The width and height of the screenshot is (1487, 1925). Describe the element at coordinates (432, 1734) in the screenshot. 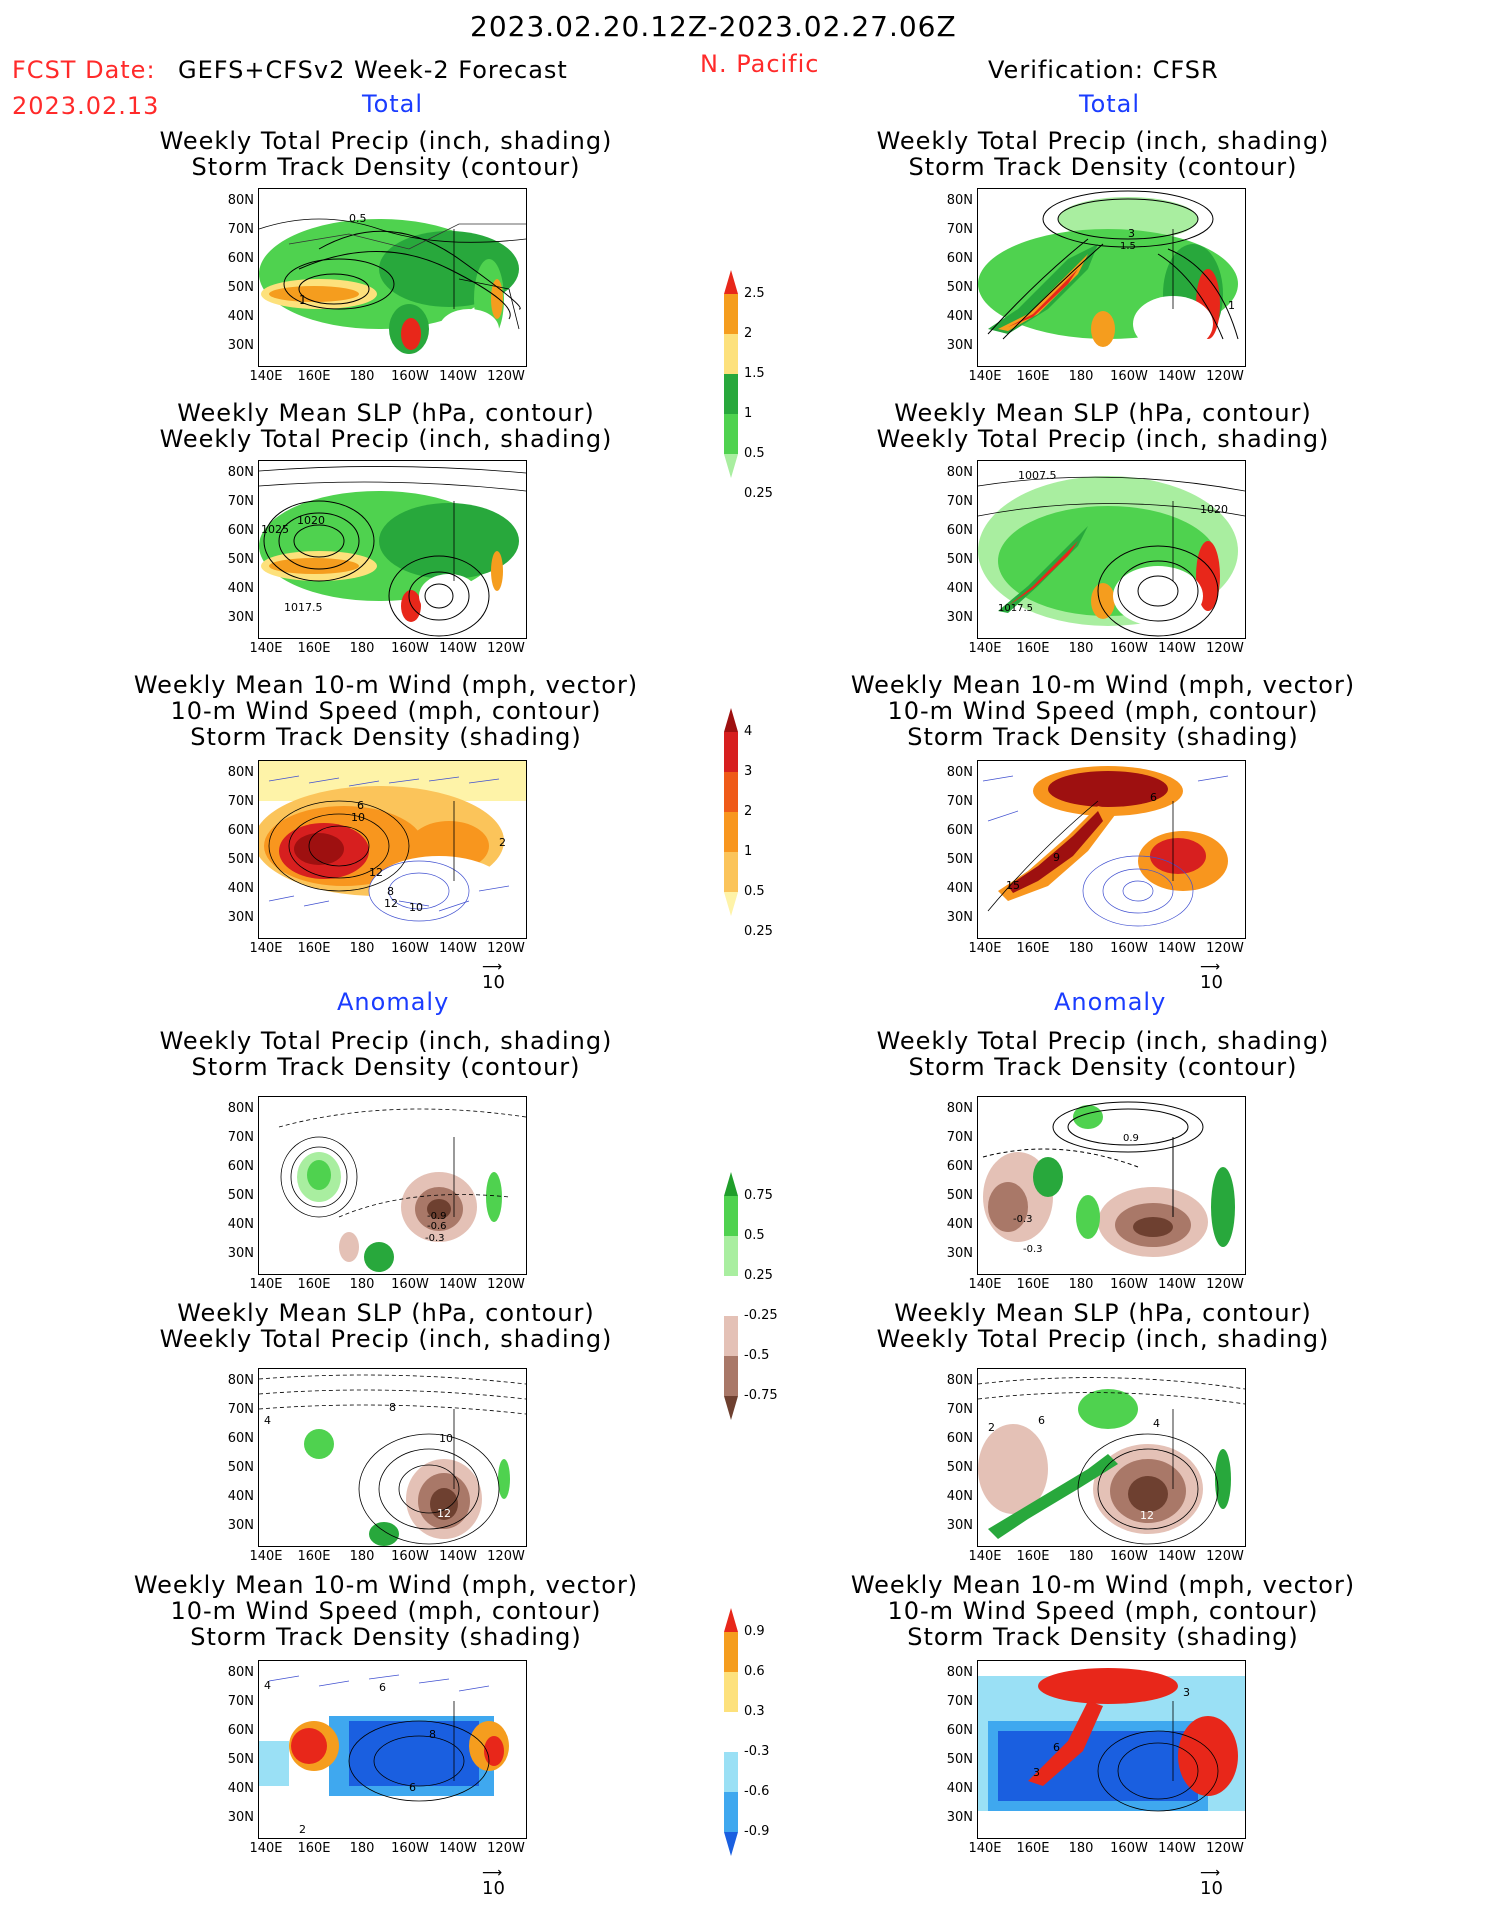

I see `contour-label: 8` at that location.